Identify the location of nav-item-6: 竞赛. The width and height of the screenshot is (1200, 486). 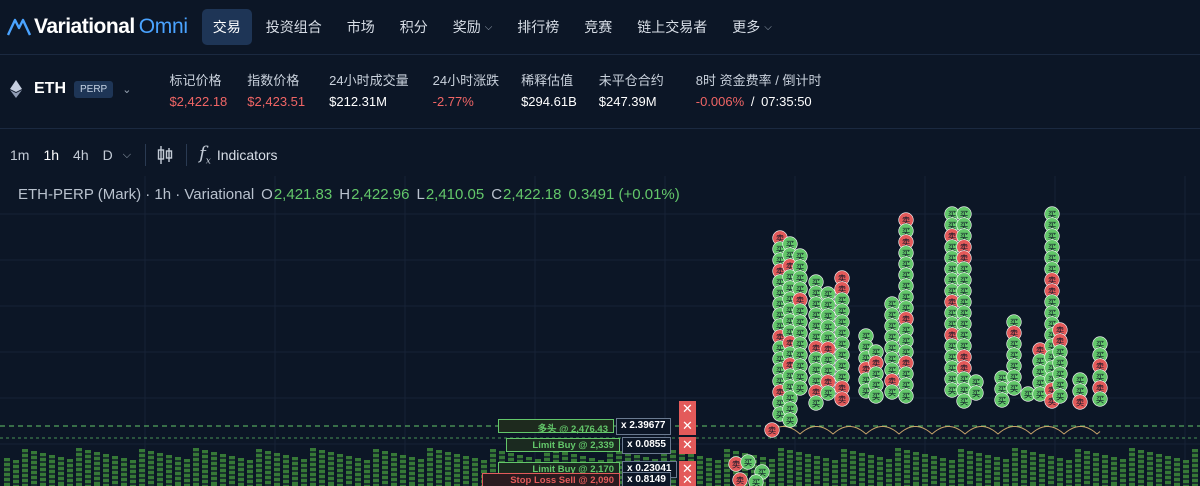
(598, 27).